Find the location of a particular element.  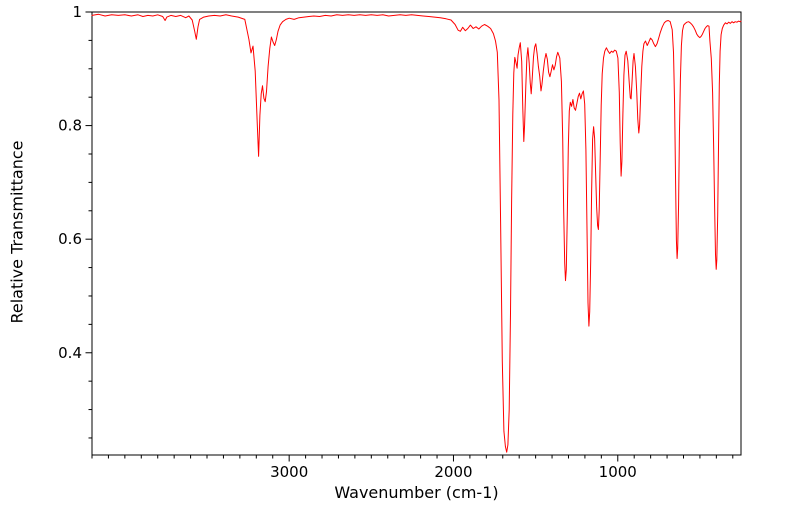

y-tick-label: 0.6 is located at coordinates (70, 239).